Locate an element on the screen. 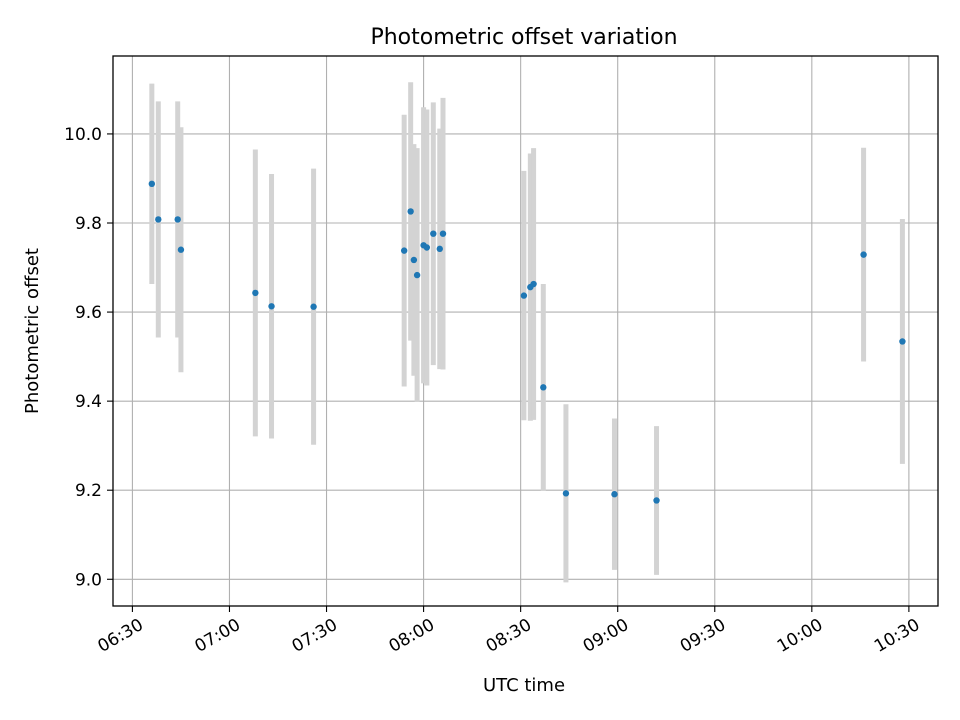  y-tick-label: 9.0 is located at coordinates (88, 580).